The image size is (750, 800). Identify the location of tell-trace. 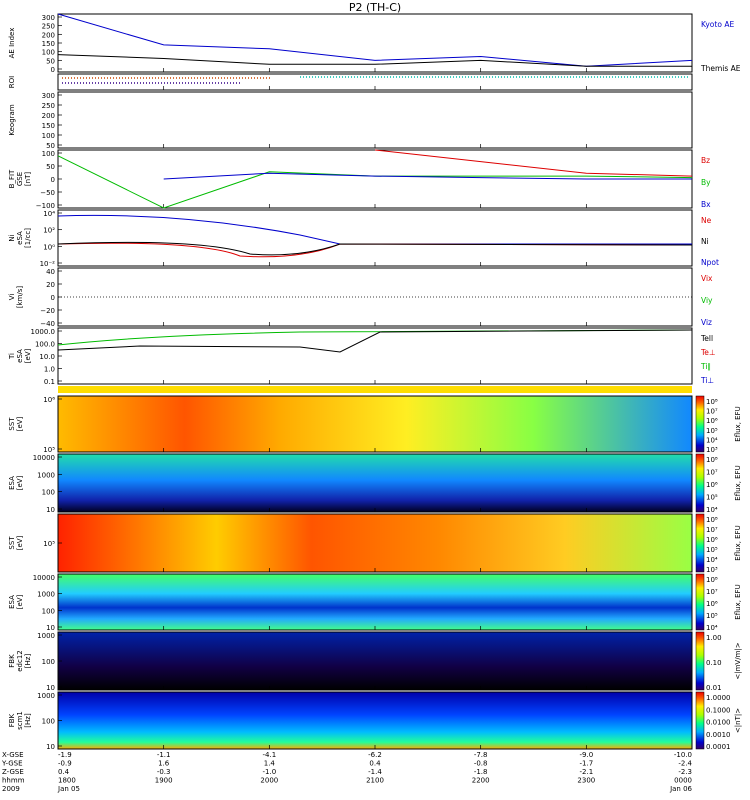
(375, 341).